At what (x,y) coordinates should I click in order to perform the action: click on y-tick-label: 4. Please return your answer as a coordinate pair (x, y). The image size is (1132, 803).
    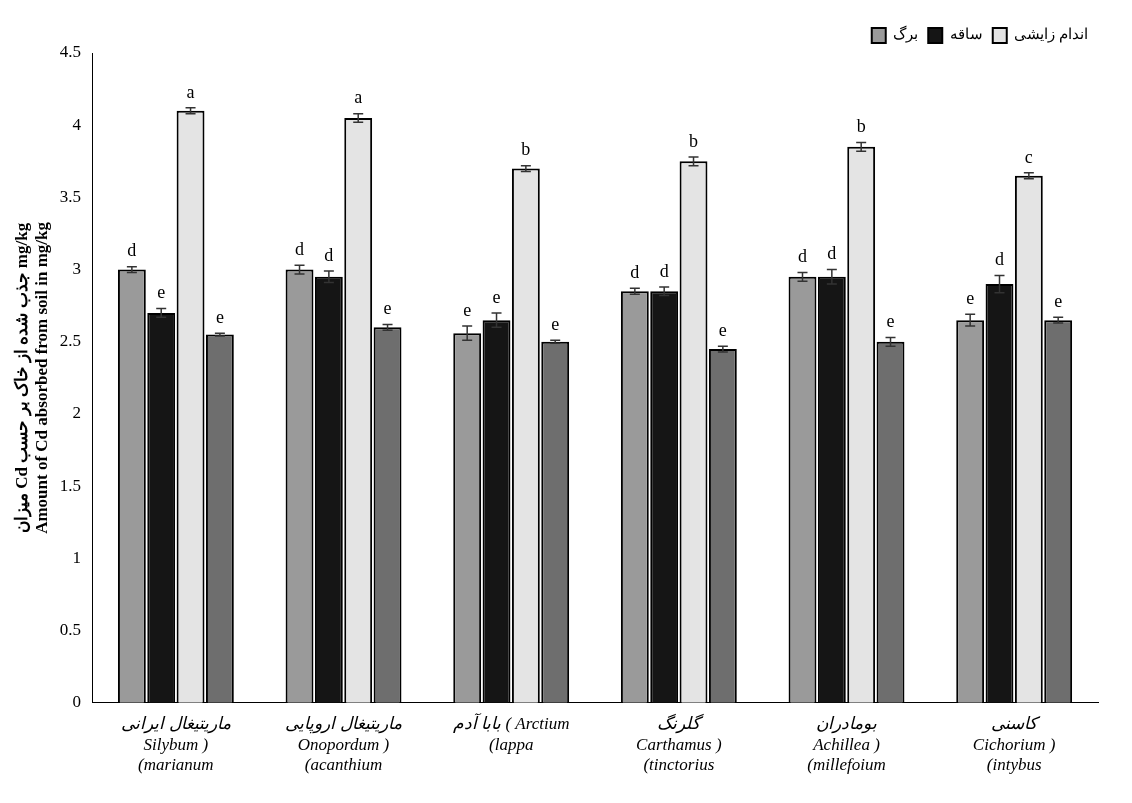
    Looking at the image, I should click on (77, 124).